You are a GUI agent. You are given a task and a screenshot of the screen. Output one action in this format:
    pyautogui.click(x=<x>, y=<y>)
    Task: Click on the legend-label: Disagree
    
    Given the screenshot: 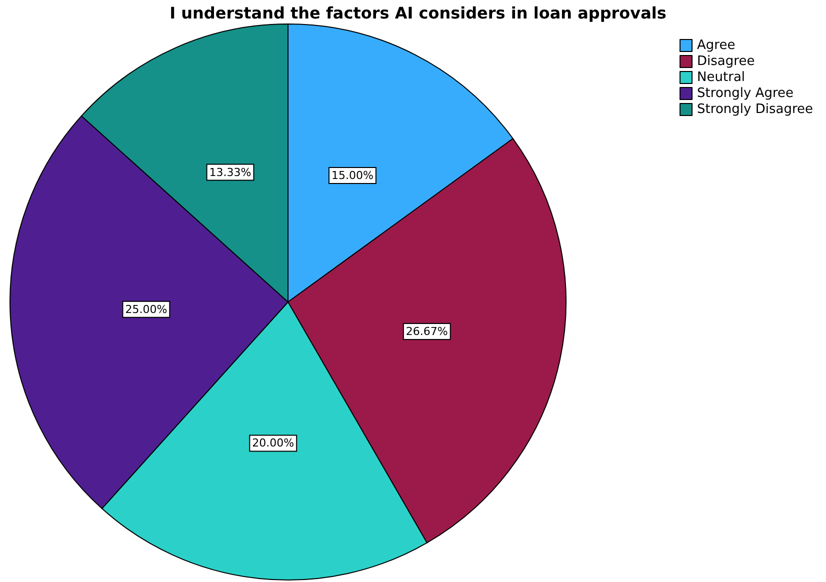 What is the action you would take?
    pyautogui.click(x=726, y=61)
    